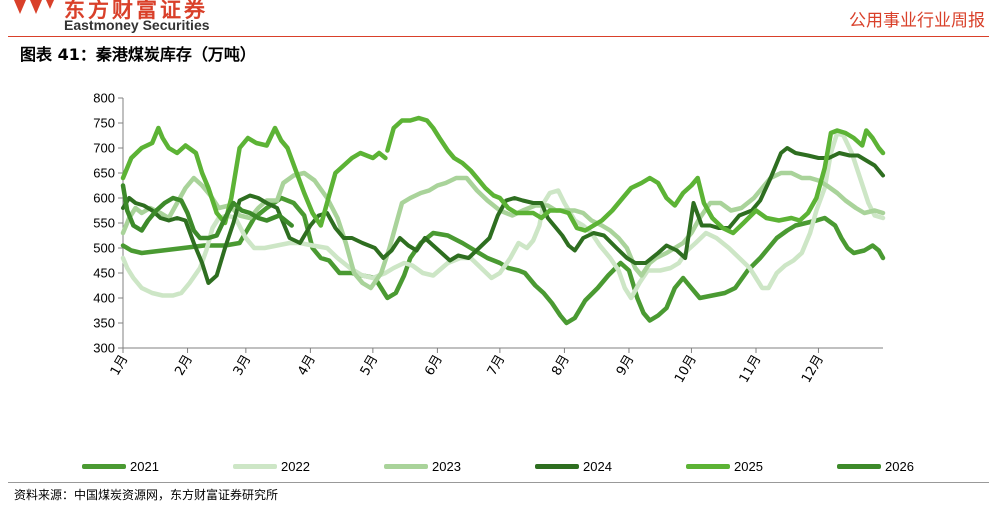 The width and height of the screenshot is (997, 506). I want to click on legend-label: 2023, so click(446, 466).